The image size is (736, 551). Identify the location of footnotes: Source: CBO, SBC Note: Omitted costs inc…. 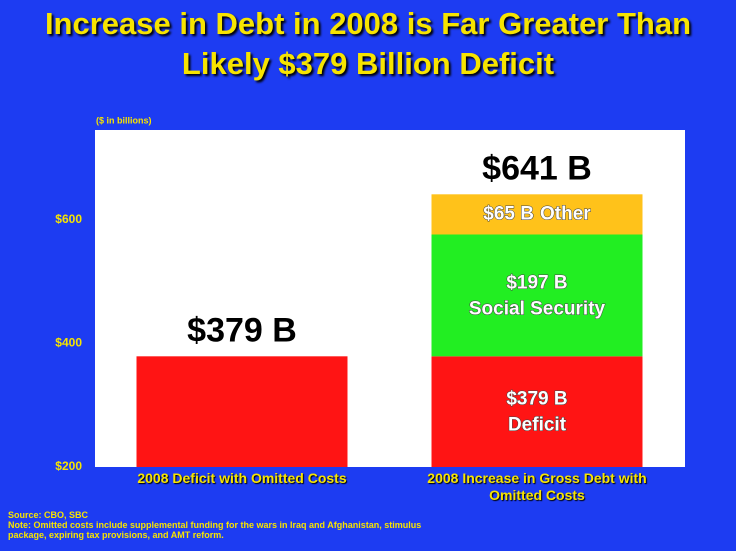
(218, 525).